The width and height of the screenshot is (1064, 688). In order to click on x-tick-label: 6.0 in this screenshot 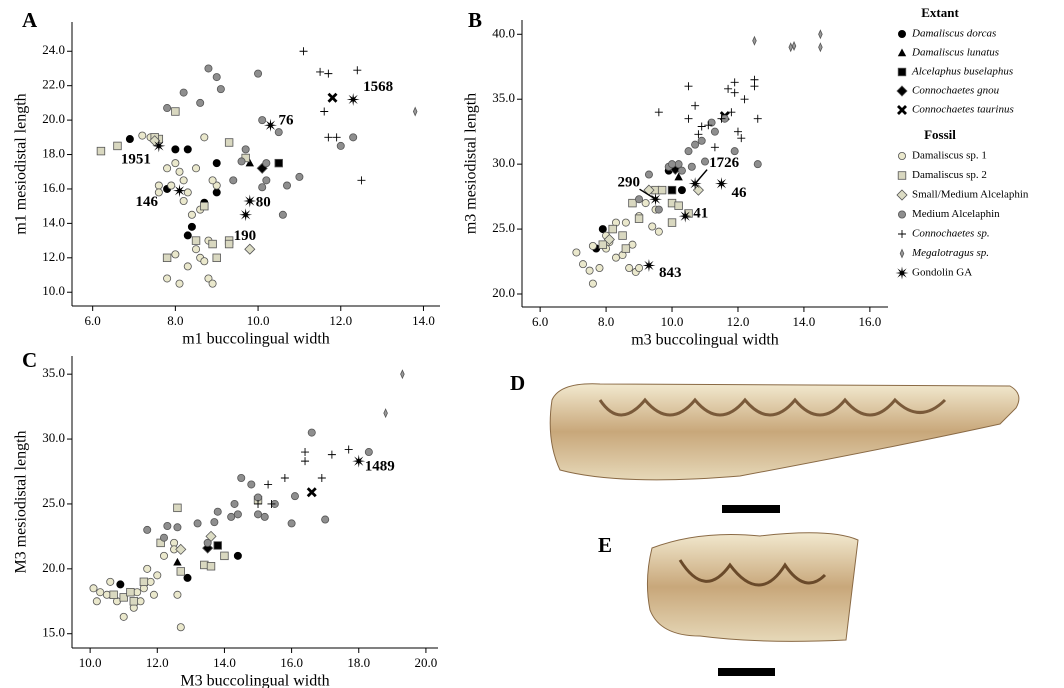, I will do `click(540, 321)`.